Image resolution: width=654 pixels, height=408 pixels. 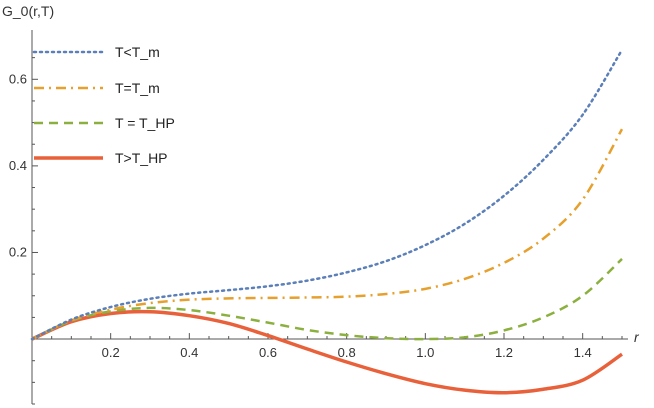 I want to click on y-axis-label: G_0(r,T), so click(x=28, y=11).